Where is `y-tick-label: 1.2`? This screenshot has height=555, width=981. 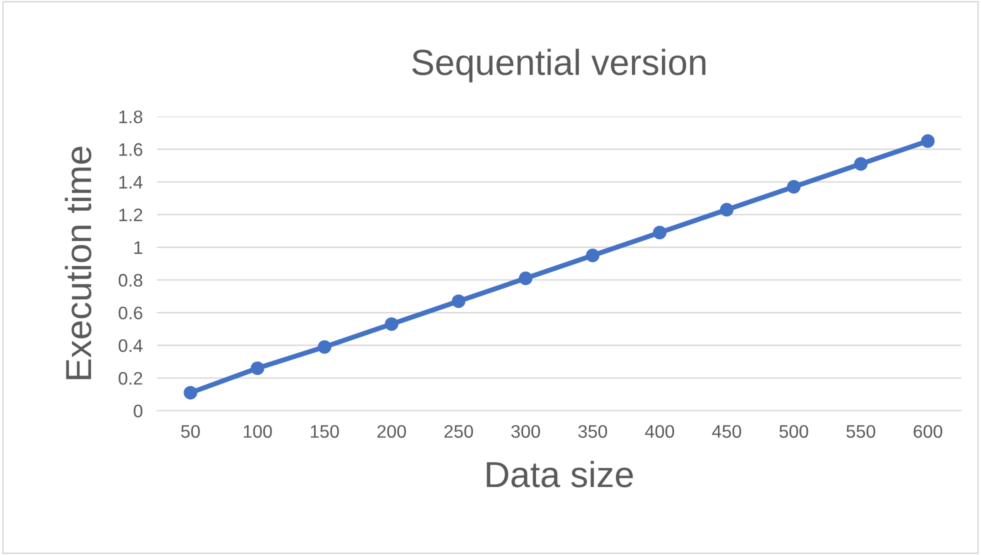
y-tick-label: 1.2 is located at coordinates (130, 215).